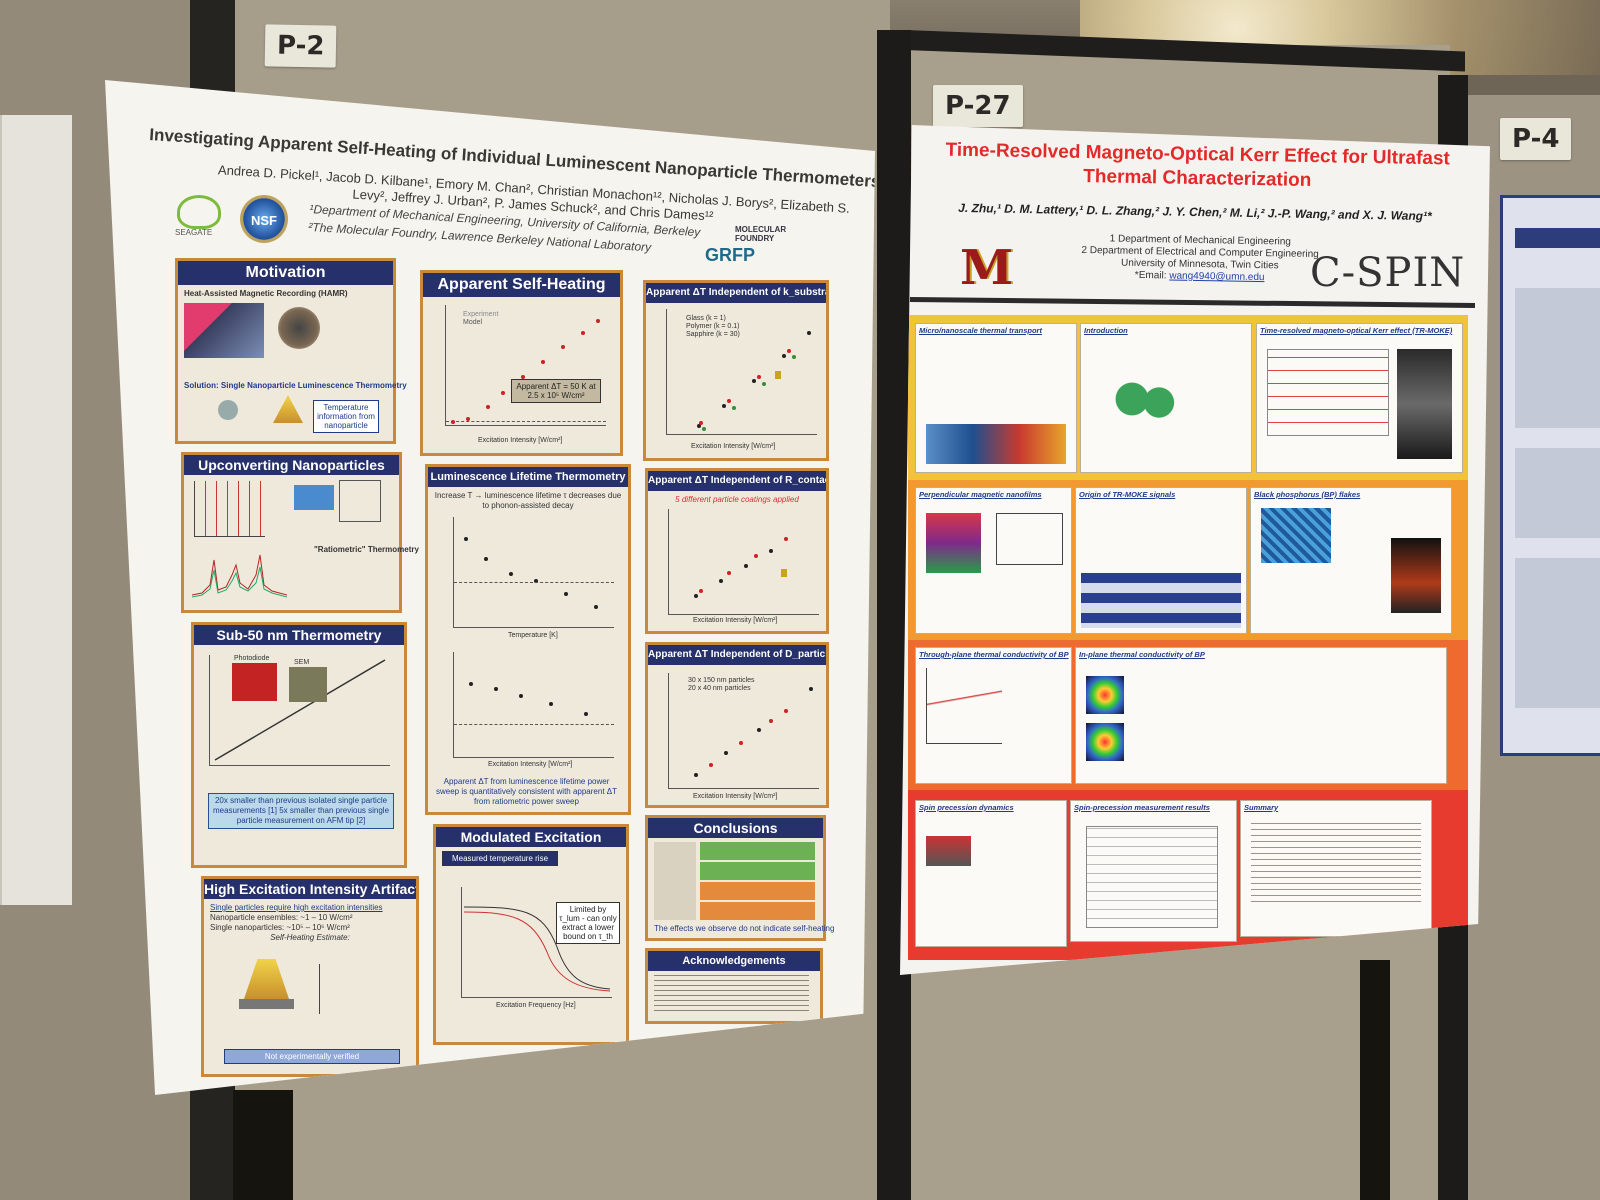  What do you see at coordinates (500, 858) in the screenshot?
I see `callout-box: Measured temperature rise` at bounding box center [500, 858].